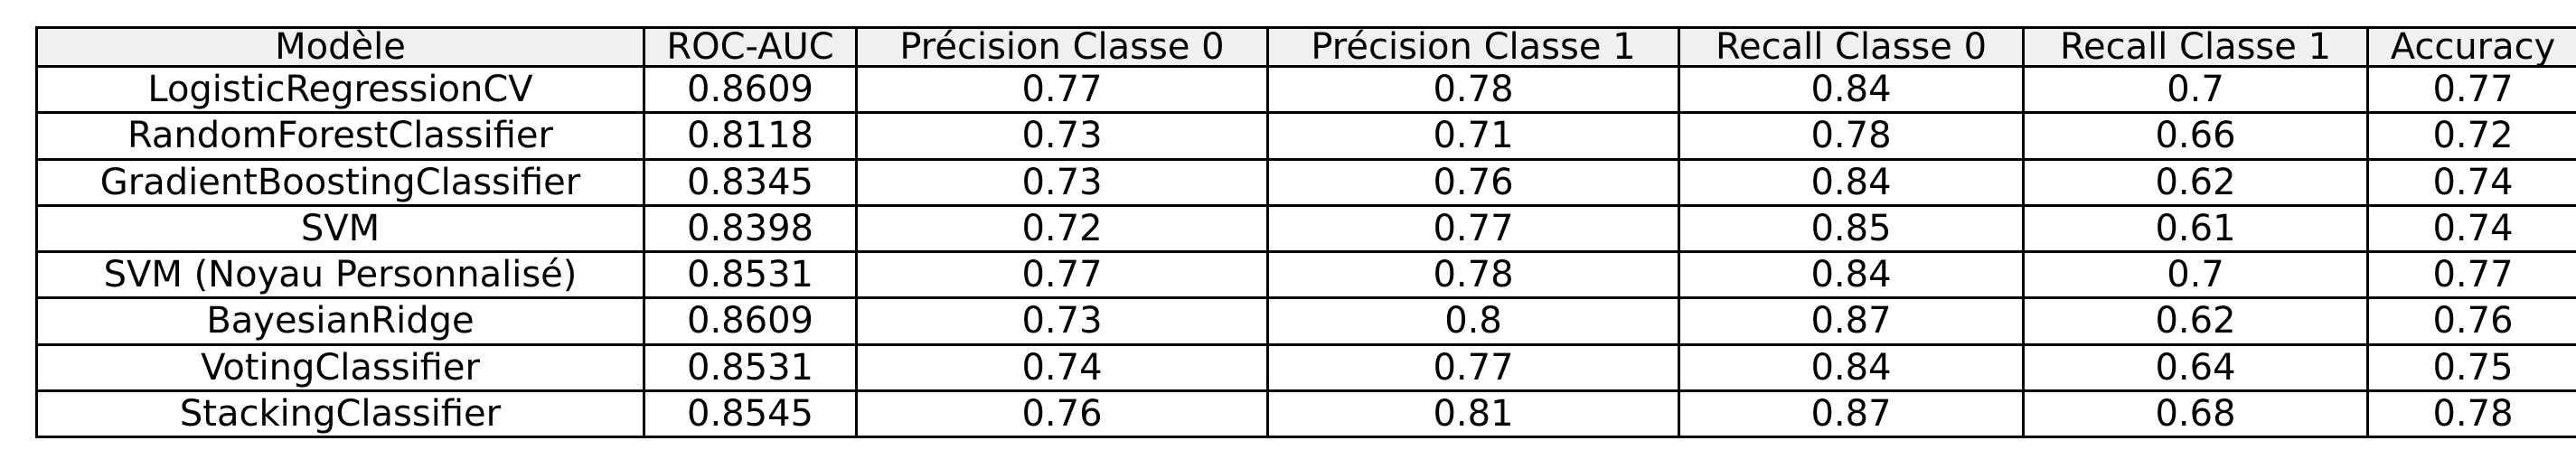  I want to click on metric-cell-accuracy: 0.78, so click(2471, 414).